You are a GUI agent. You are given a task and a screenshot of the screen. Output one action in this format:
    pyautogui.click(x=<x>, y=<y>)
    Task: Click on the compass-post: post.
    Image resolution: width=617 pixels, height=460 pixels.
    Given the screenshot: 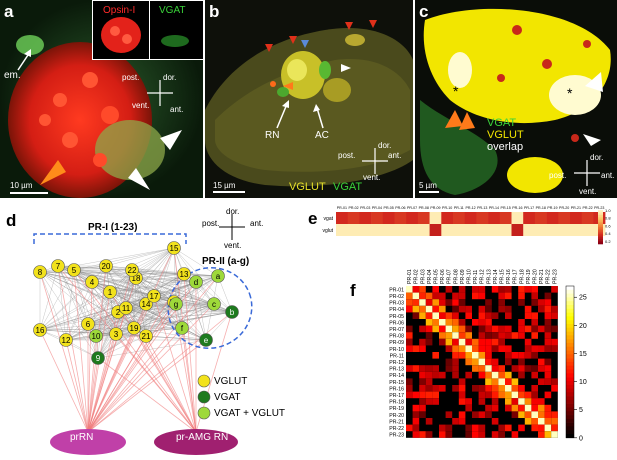 What is the action you would take?
    pyautogui.click(x=558, y=175)
    